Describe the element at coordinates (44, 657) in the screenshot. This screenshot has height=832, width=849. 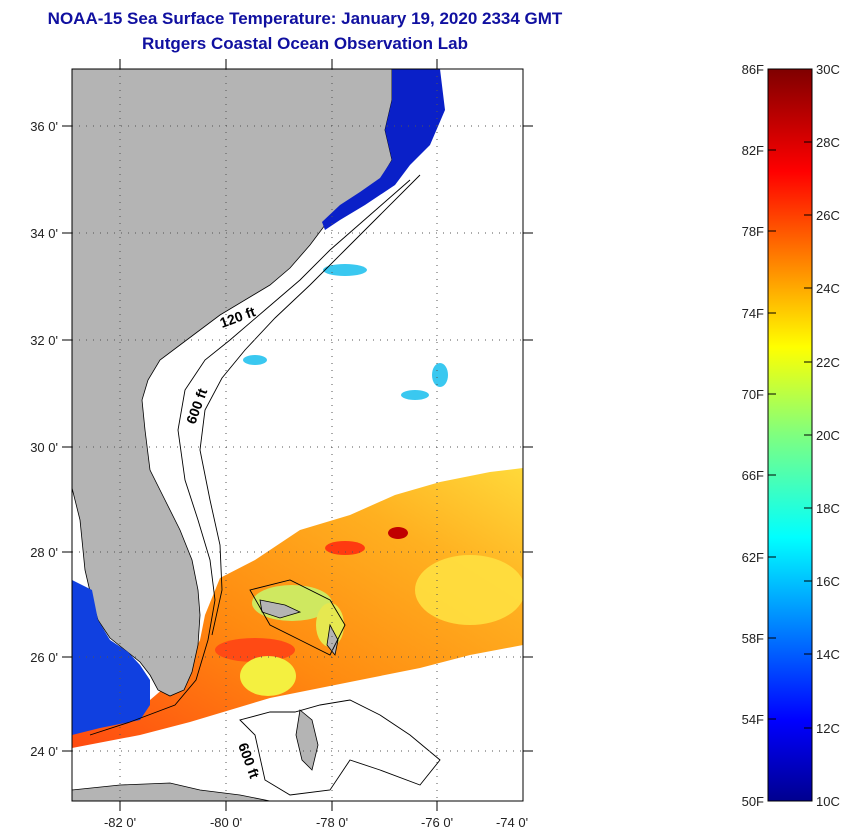
I see `lat-label: 26 0'` at that location.